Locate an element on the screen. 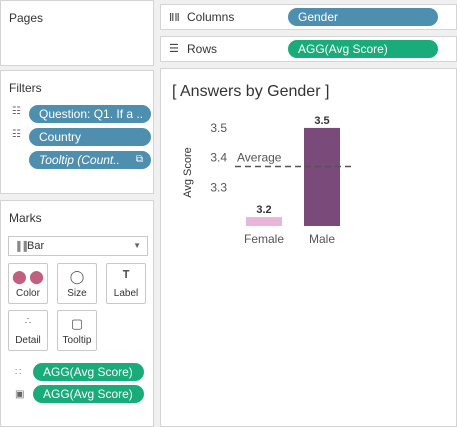 The width and height of the screenshot is (457, 427). color-field-pill: AGG(Avg Score) is located at coordinates (88, 372).